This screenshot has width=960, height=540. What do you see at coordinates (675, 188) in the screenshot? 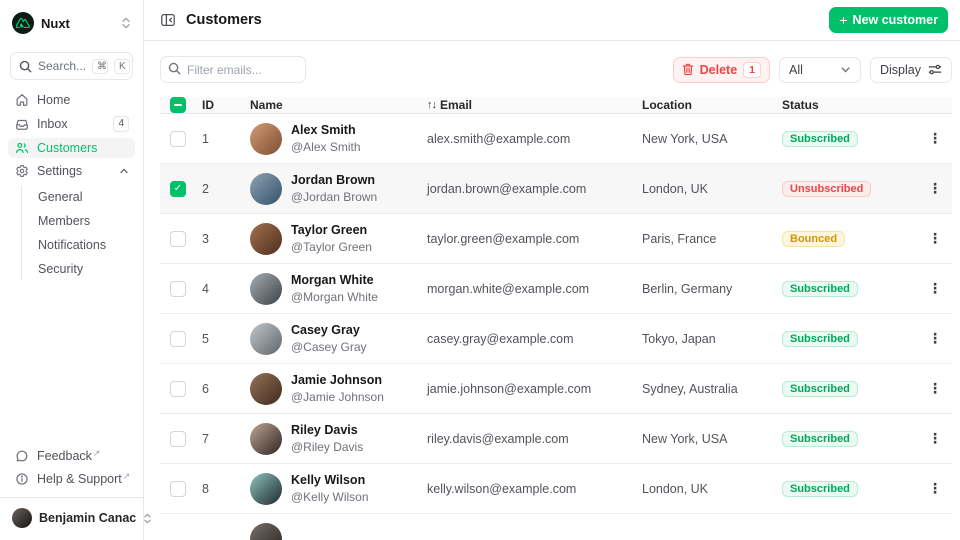
I see `cell-location: London, UK` at bounding box center [675, 188].